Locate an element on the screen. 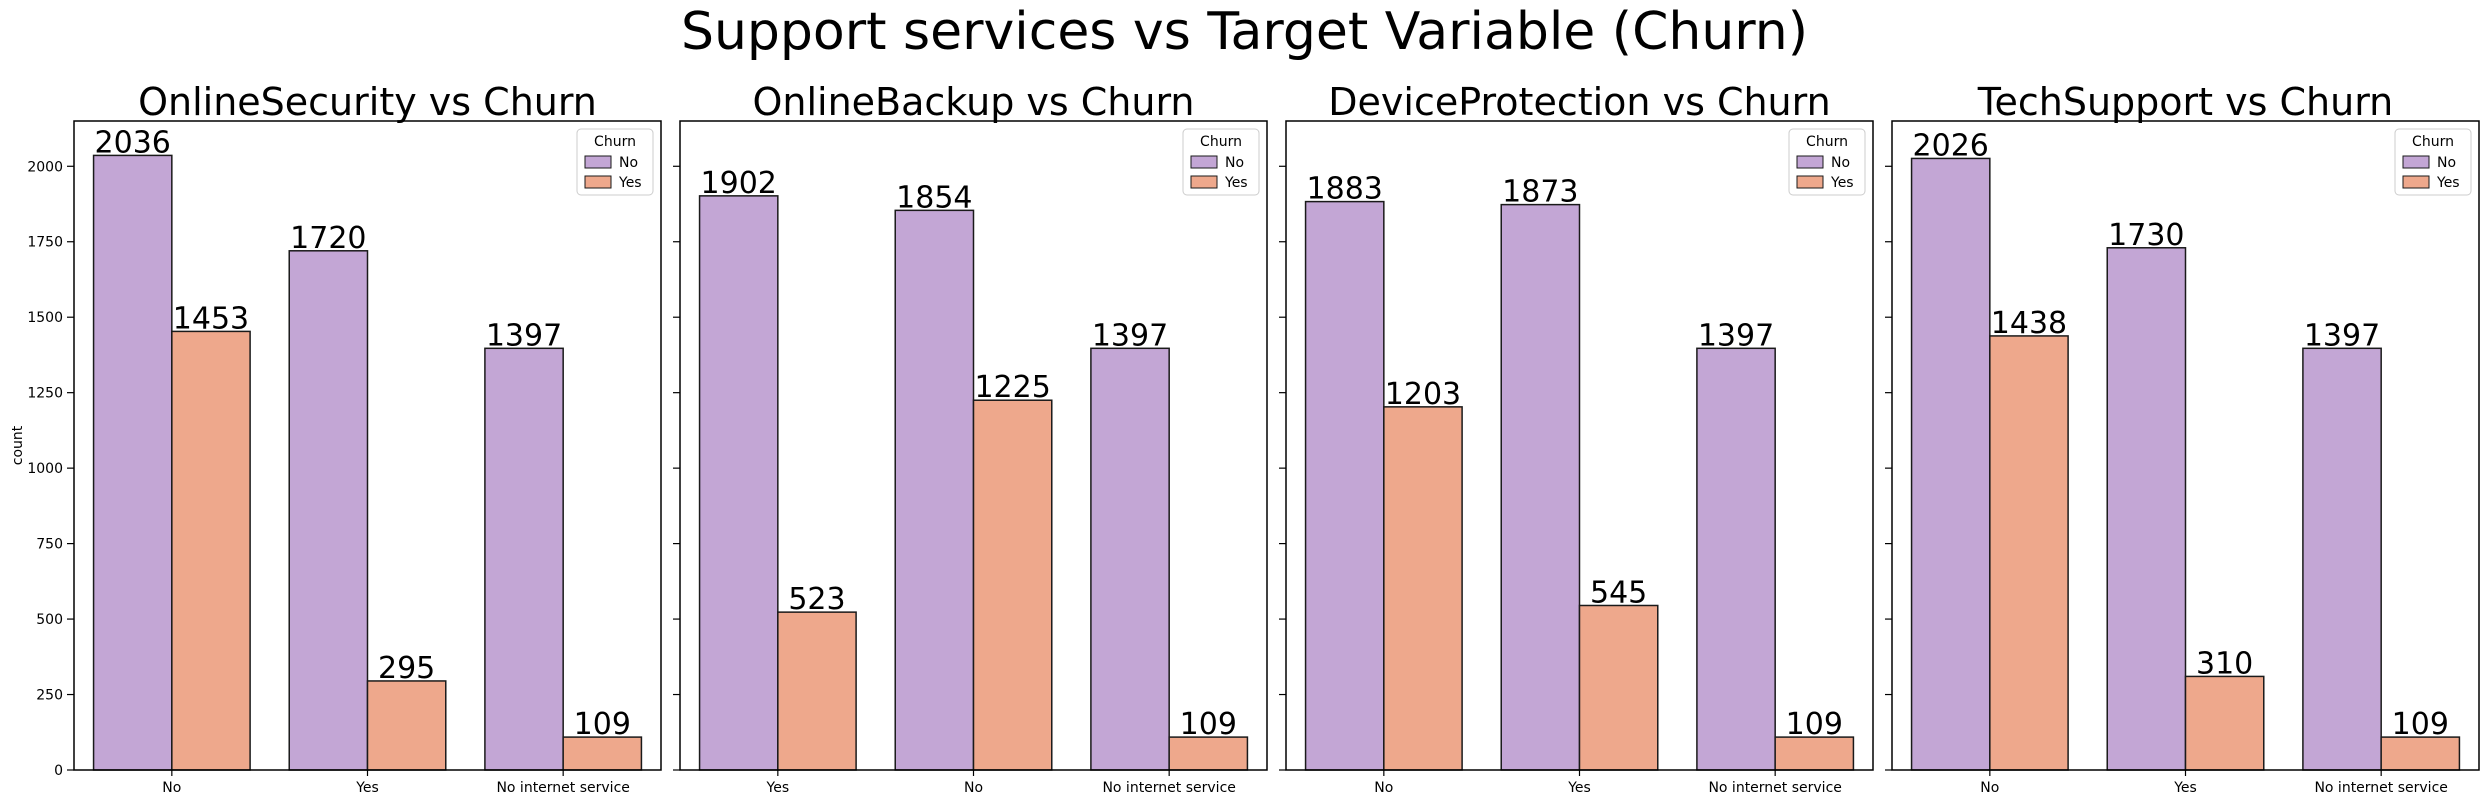 The width and height of the screenshot is (2489, 804). y-tick-label: 1500 is located at coordinates (45, 318).